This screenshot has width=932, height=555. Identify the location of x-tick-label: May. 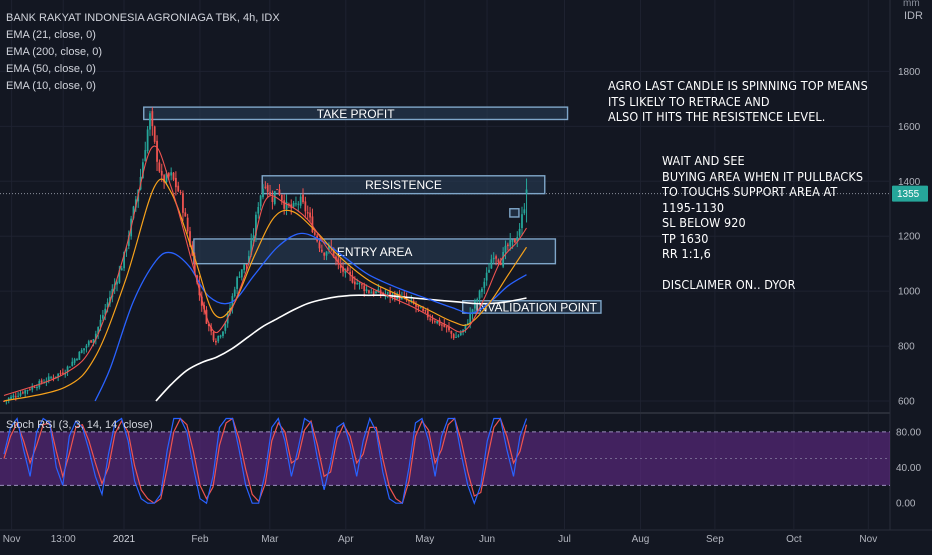
(424, 539).